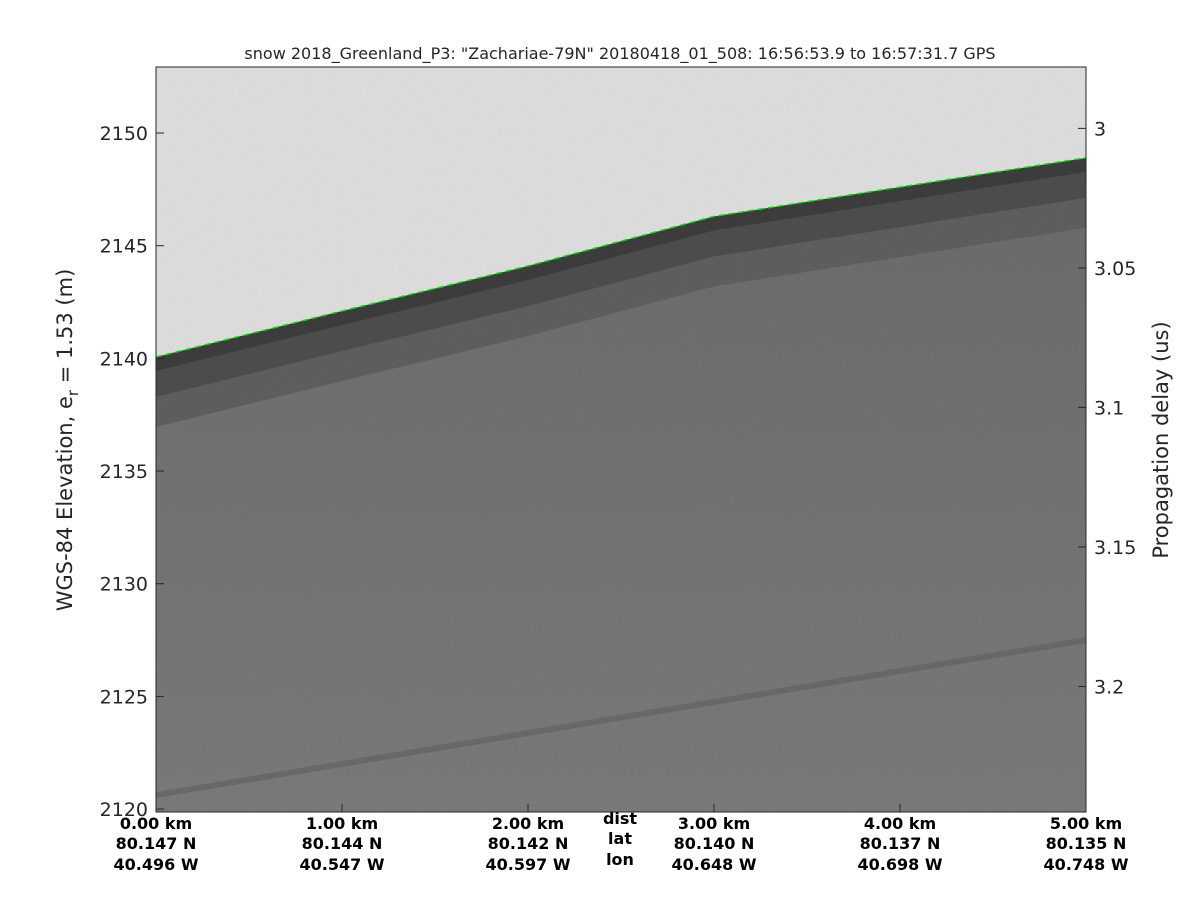 This screenshot has height=900, width=1200. I want to click on lat-label: 80.144 N, so click(342, 843).